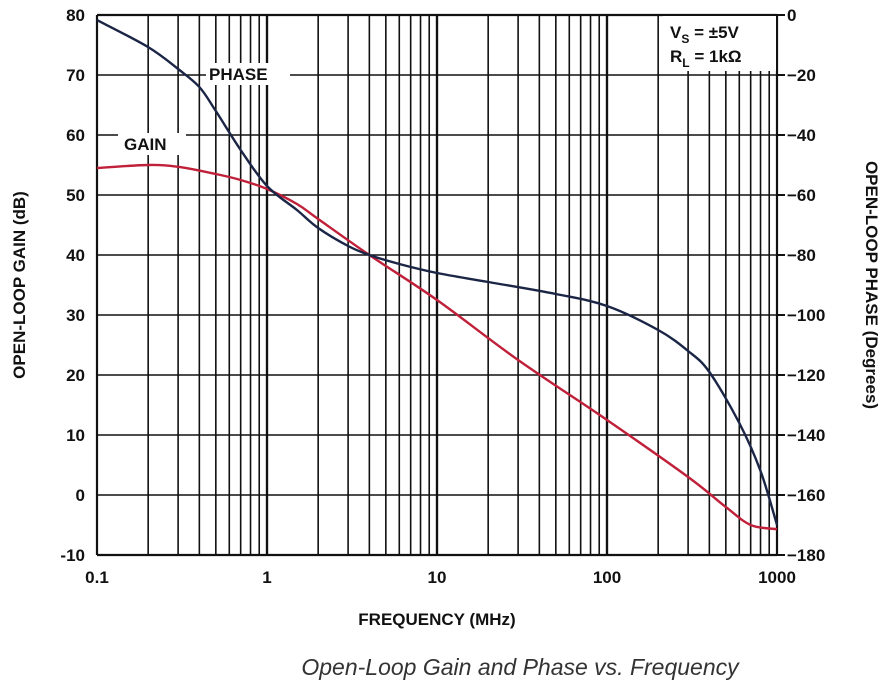 The image size is (894, 686). Describe the element at coordinates (145, 144) in the screenshot. I see `gain-series-label: GAIN` at that location.